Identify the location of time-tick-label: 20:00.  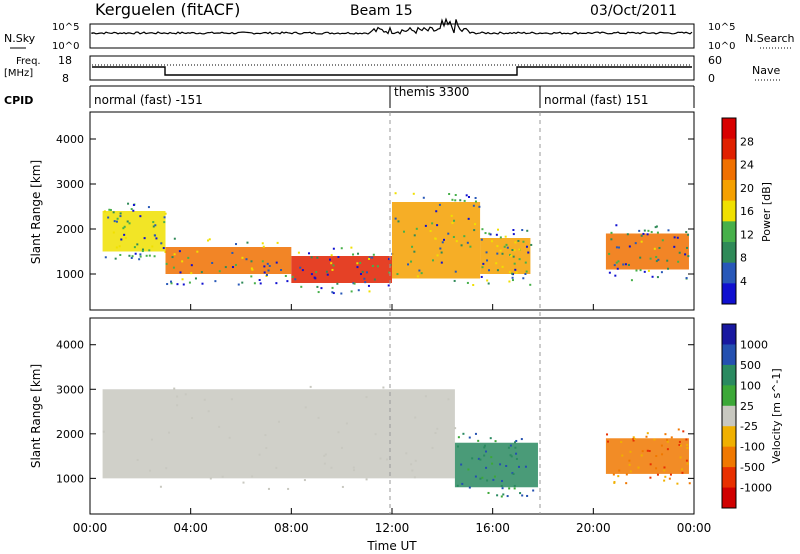
(593, 528).